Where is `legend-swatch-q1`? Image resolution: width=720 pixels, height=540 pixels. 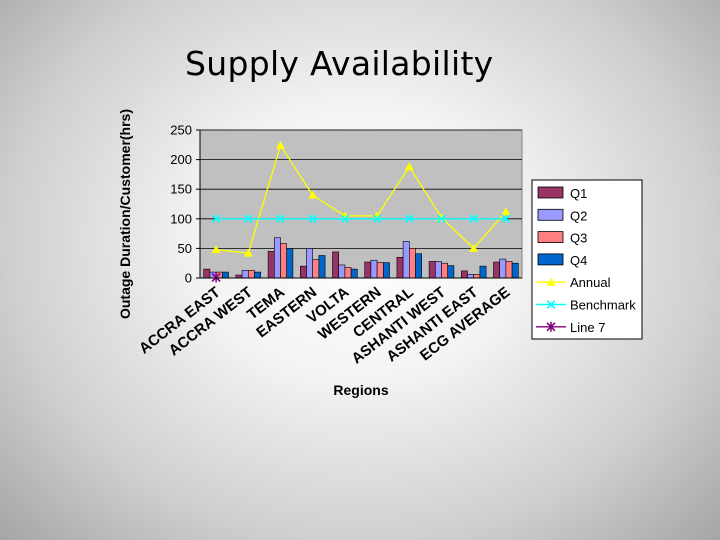 legend-swatch-q1 is located at coordinates (550, 192).